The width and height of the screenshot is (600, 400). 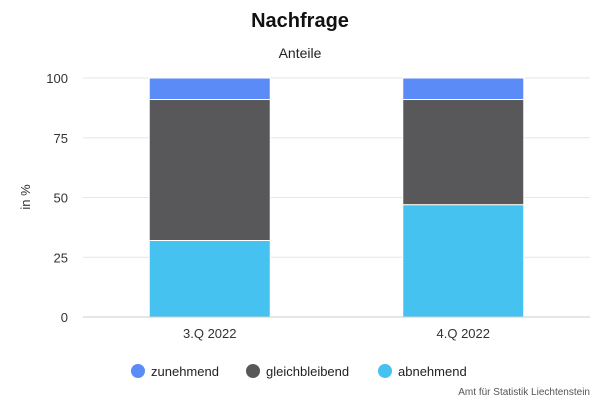 I want to click on legend: zunehmend gleichbleibend abnehmend, so click(x=299, y=371).